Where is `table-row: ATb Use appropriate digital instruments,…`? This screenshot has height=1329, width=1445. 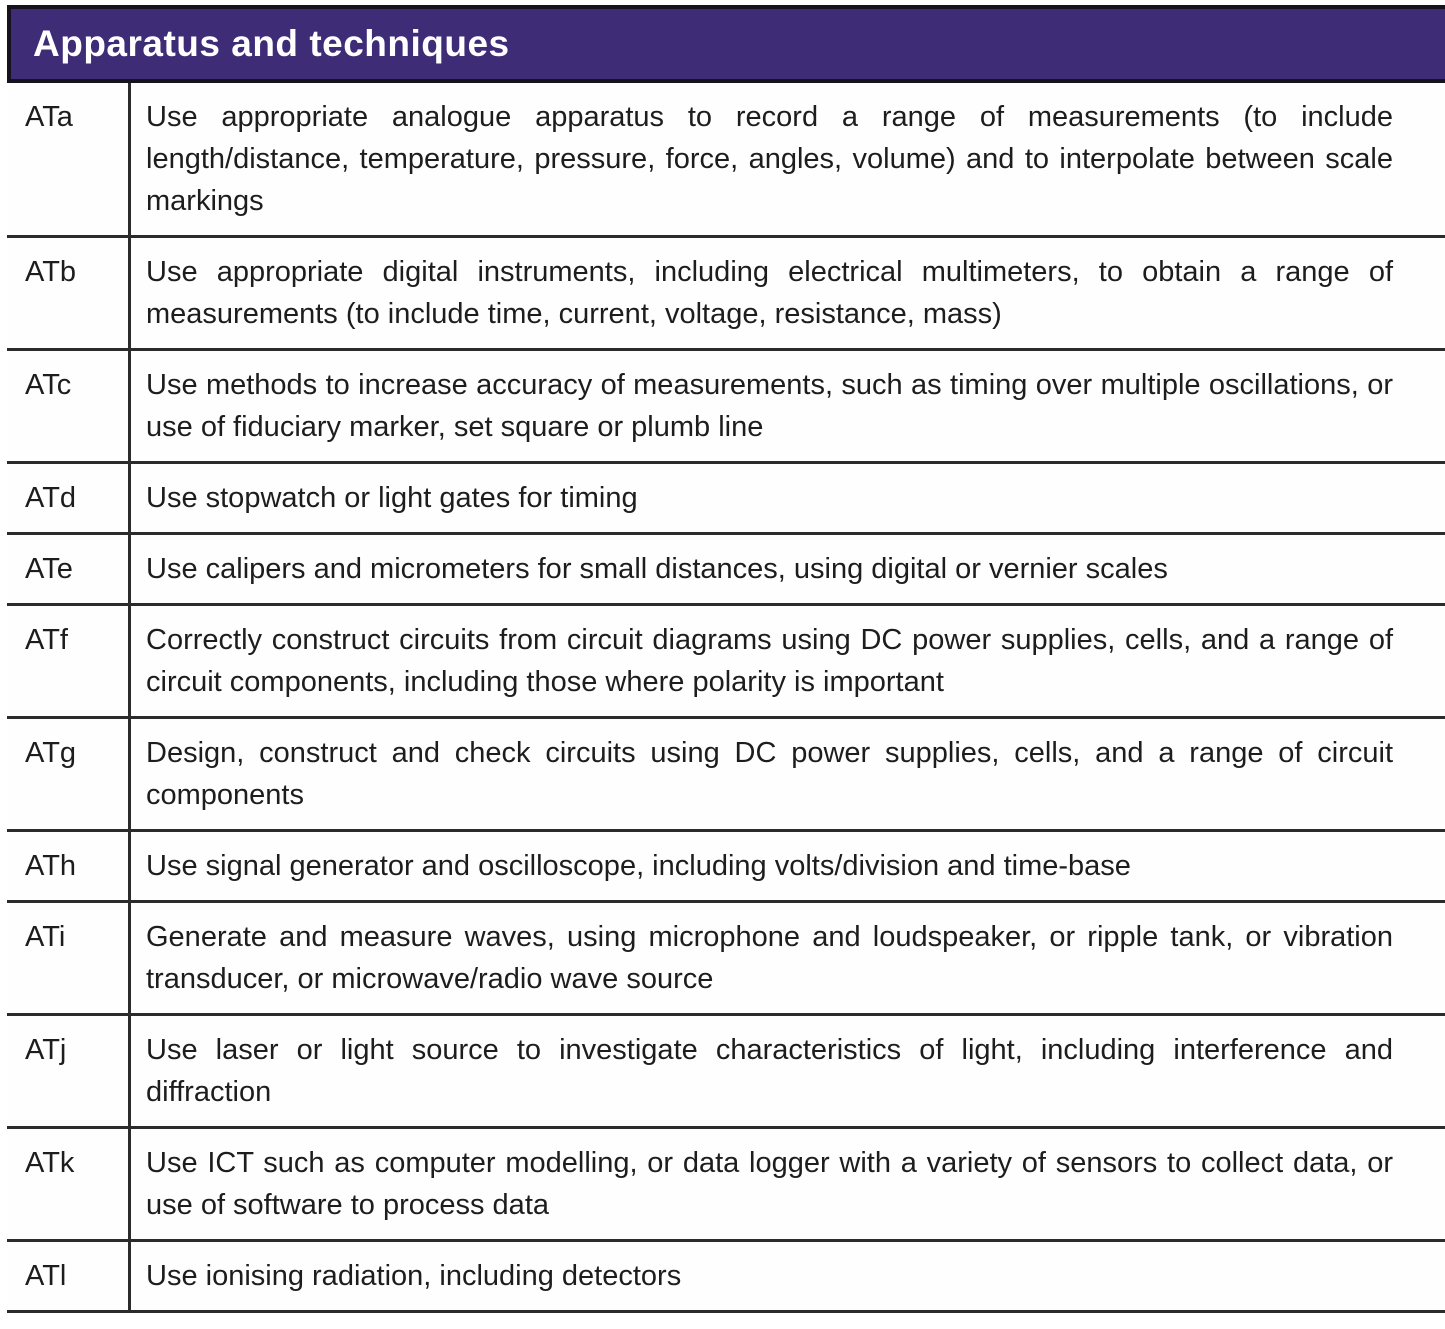 table-row: ATb Use appropriate digital instruments,… is located at coordinates (726, 294).